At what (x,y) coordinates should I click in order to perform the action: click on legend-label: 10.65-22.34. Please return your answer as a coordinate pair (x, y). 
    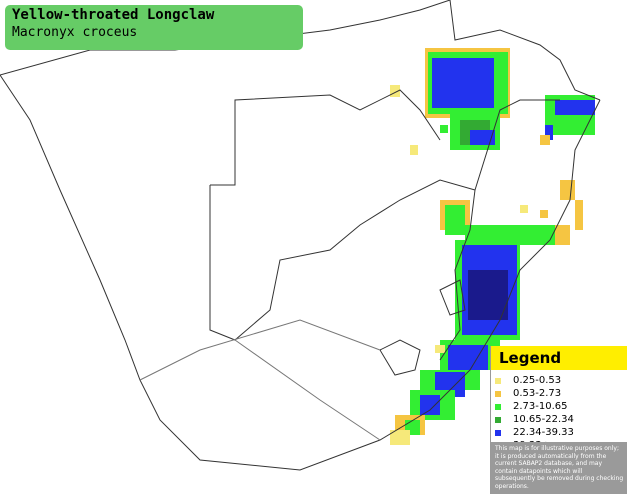
    Looking at the image, I should click on (543, 419).